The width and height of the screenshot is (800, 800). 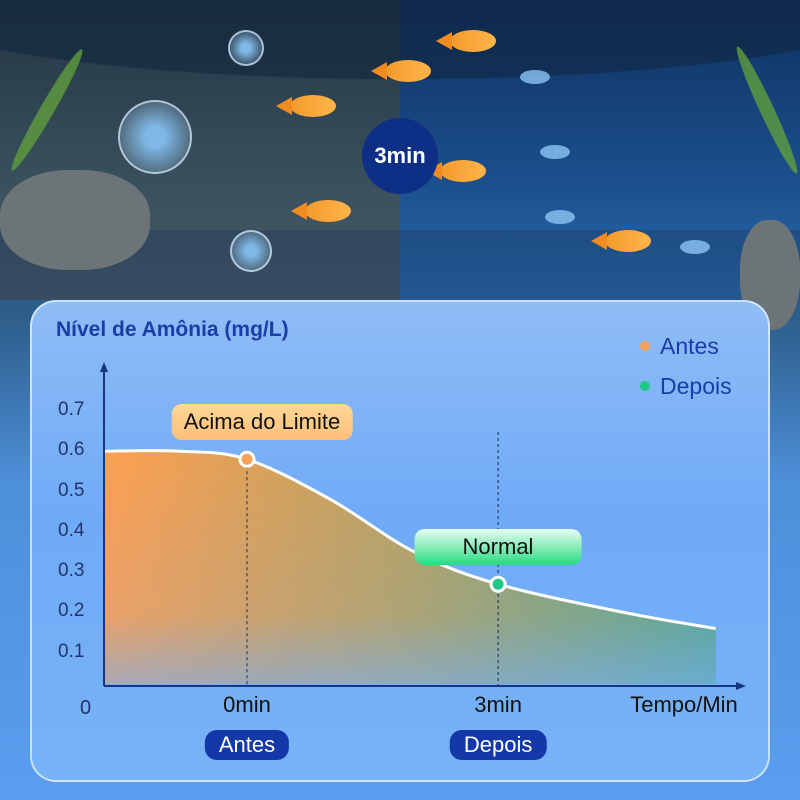 What do you see at coordinates (86, 708) in the screenshot?
I see `origin-label: 0` at bounding box center [86, 708].